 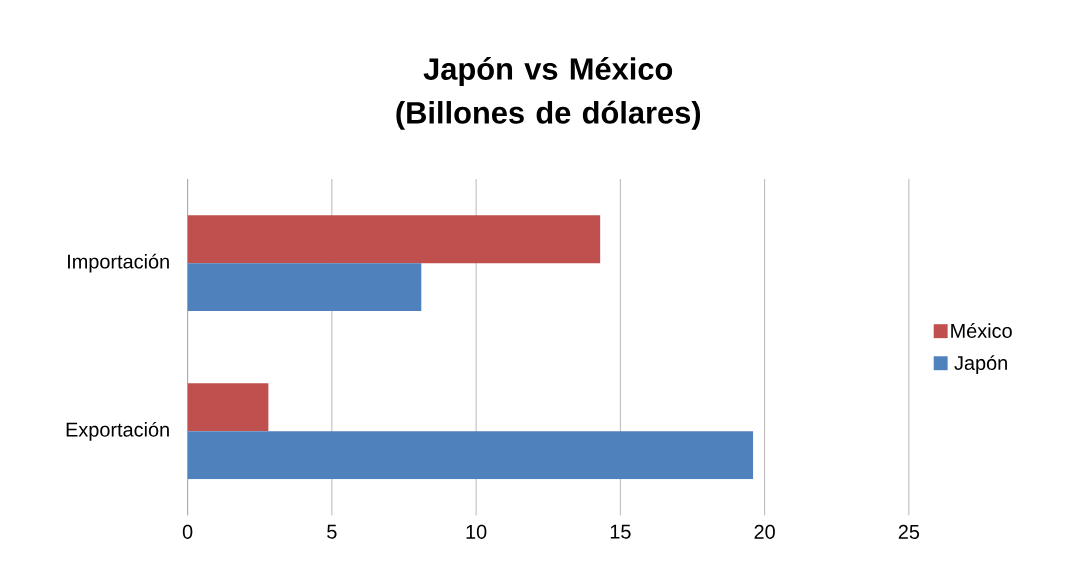 What do you see at coordinates (909, 531) in the screenshot?
I see `x-tick-label: 25` at bounding box center [909, 531].